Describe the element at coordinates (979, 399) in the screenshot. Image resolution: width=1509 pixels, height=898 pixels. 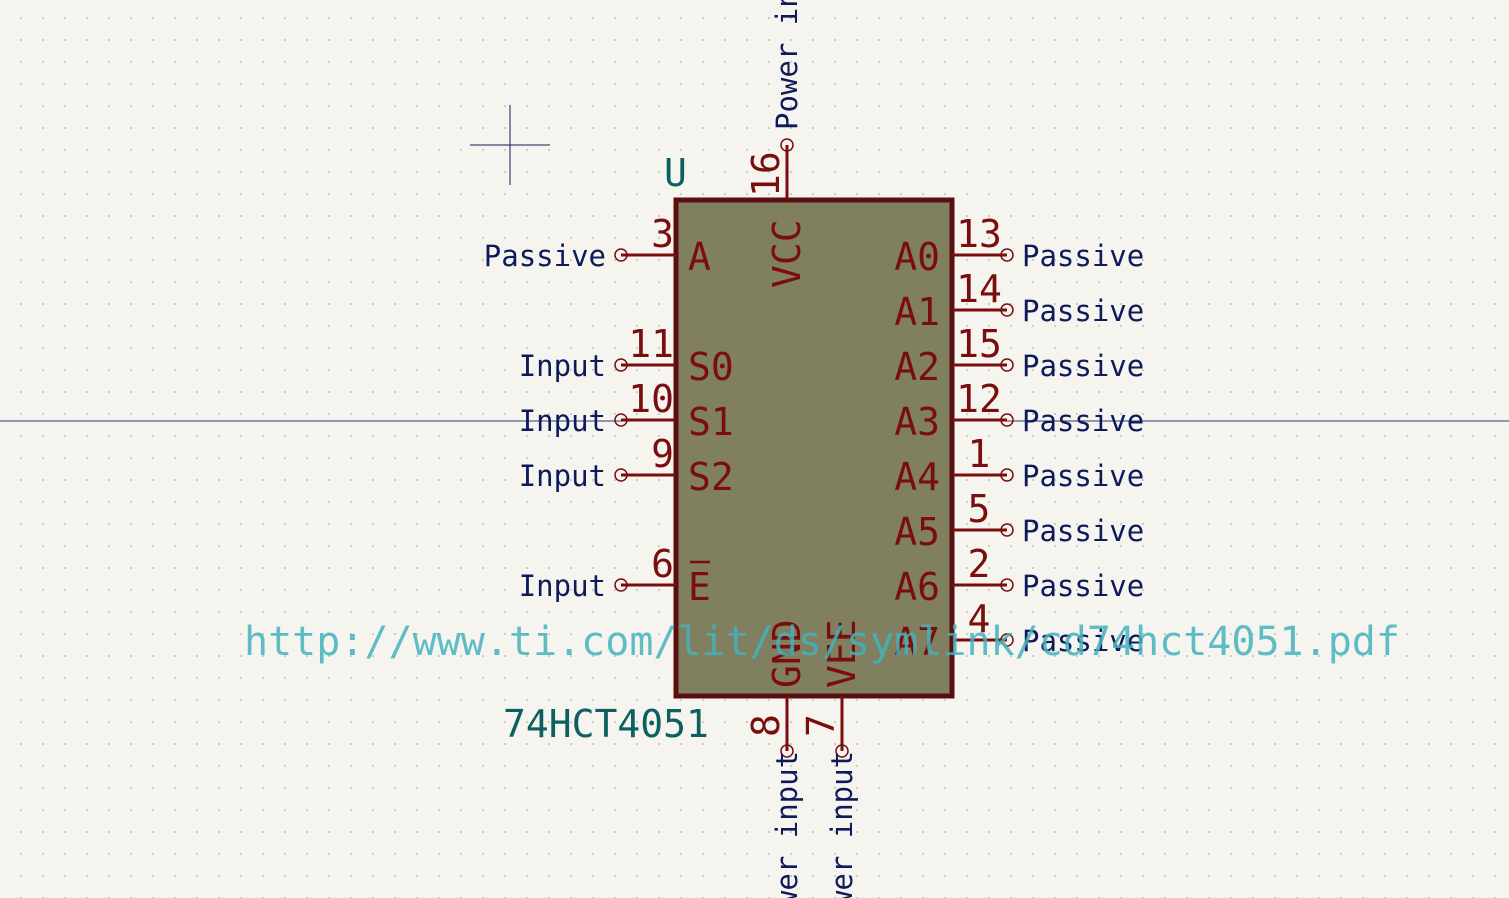
I see `pin-number: 12` at that location.